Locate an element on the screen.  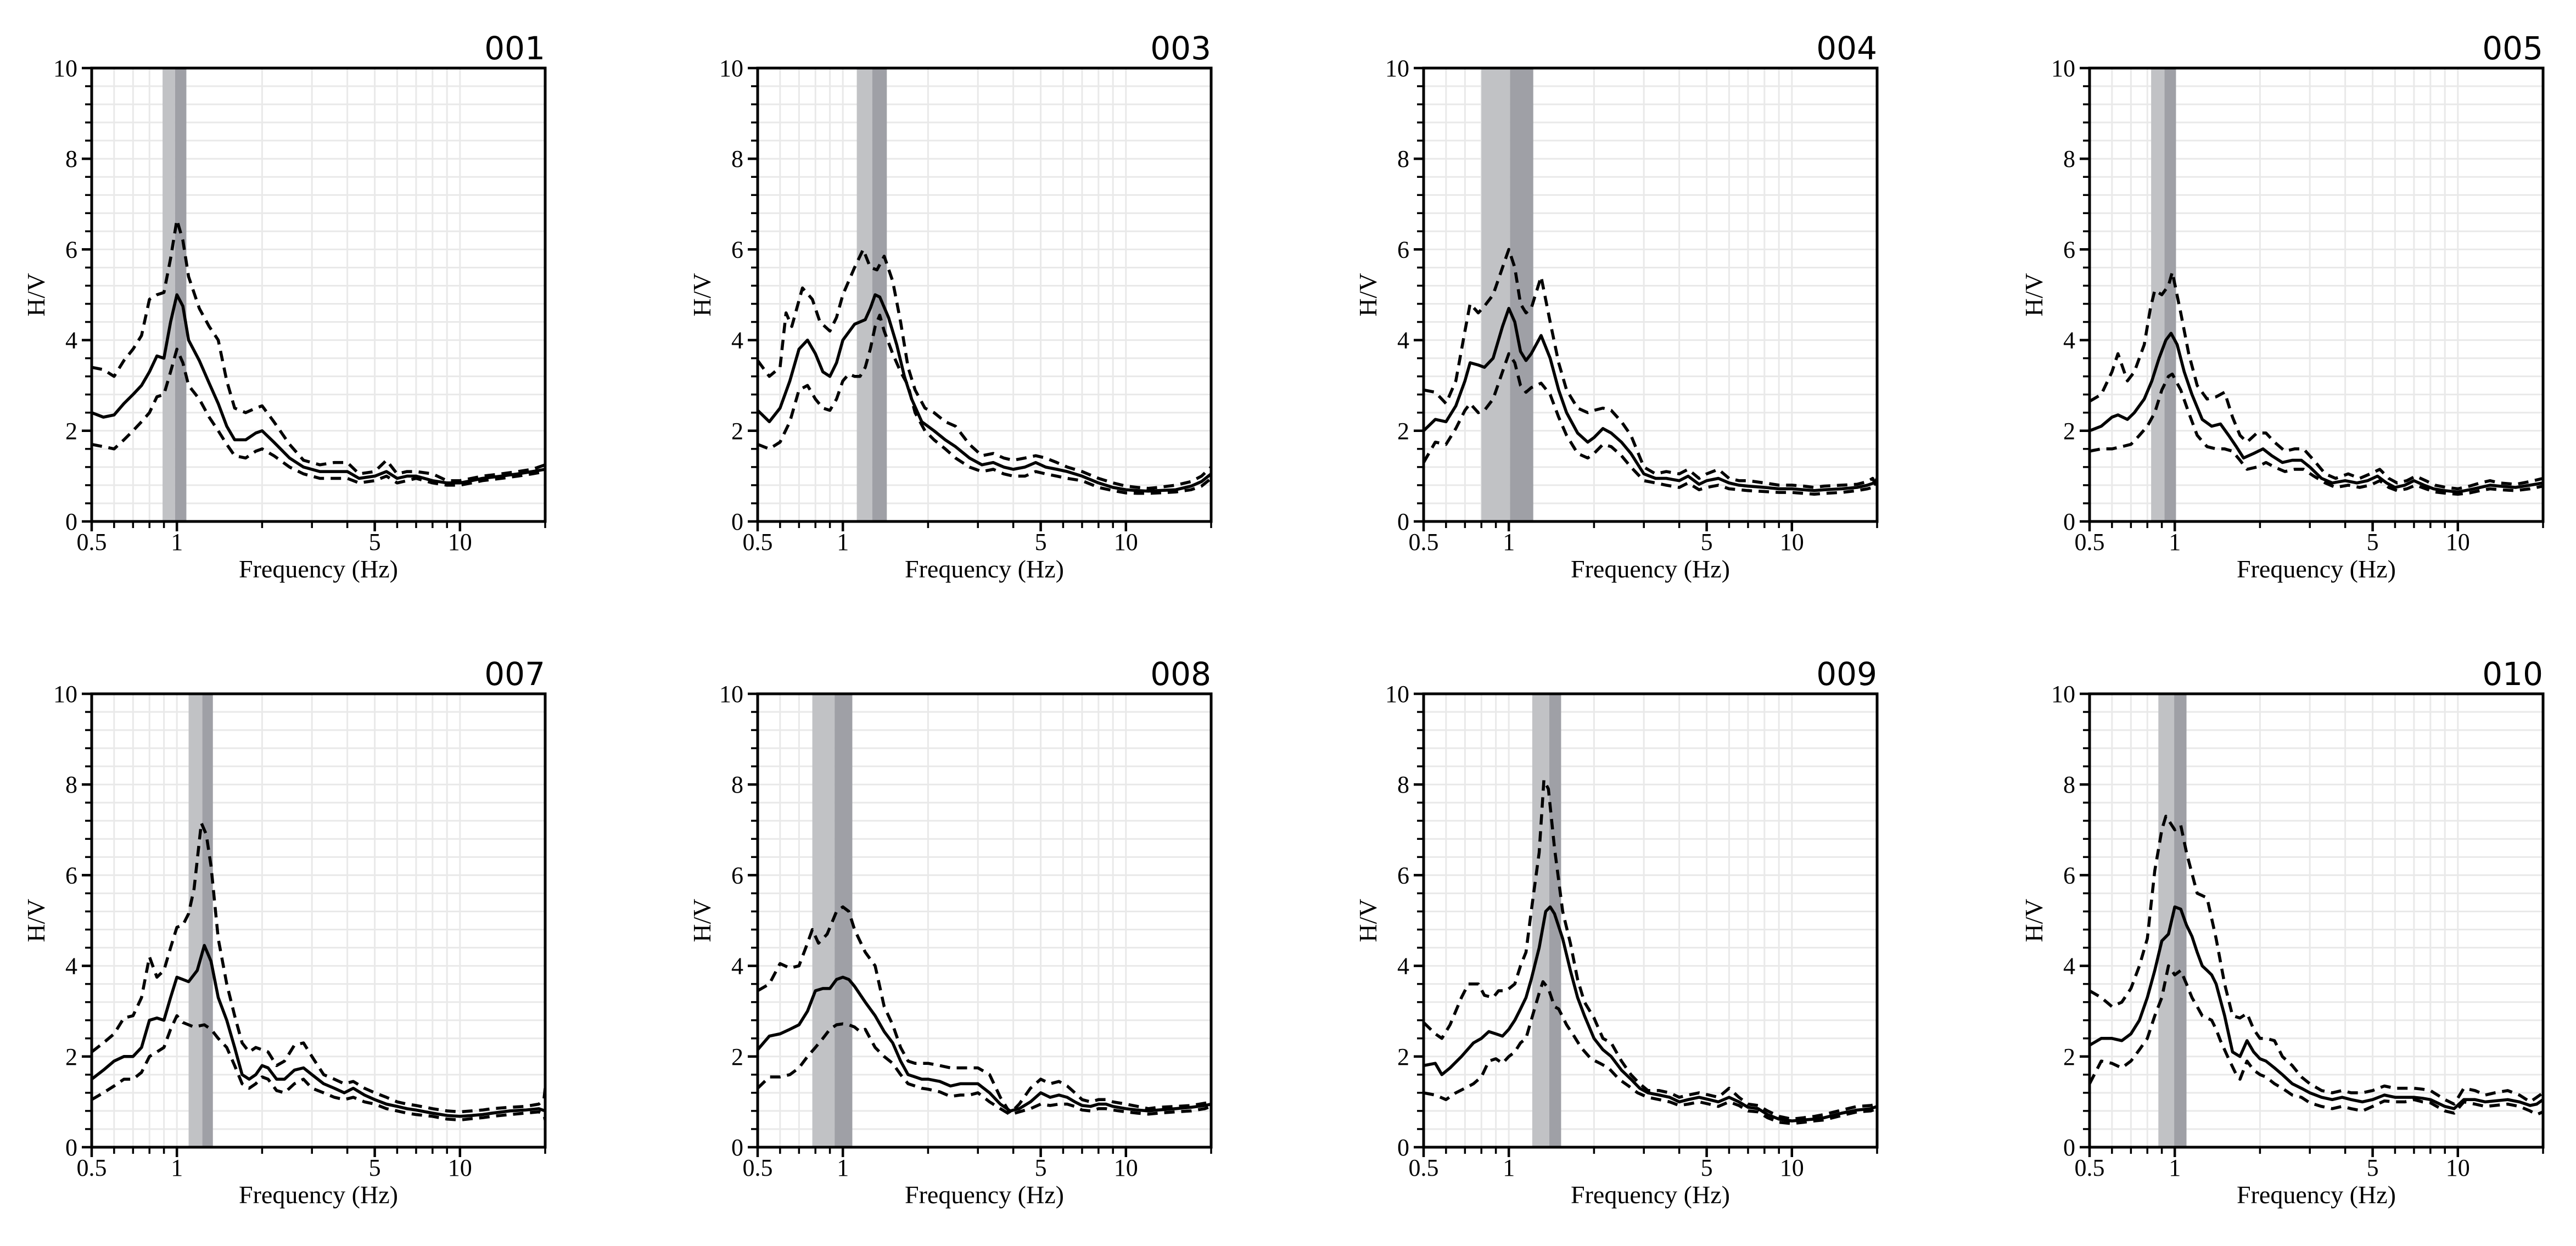
panel-title: 003 is located at coordinates (1180, 48).